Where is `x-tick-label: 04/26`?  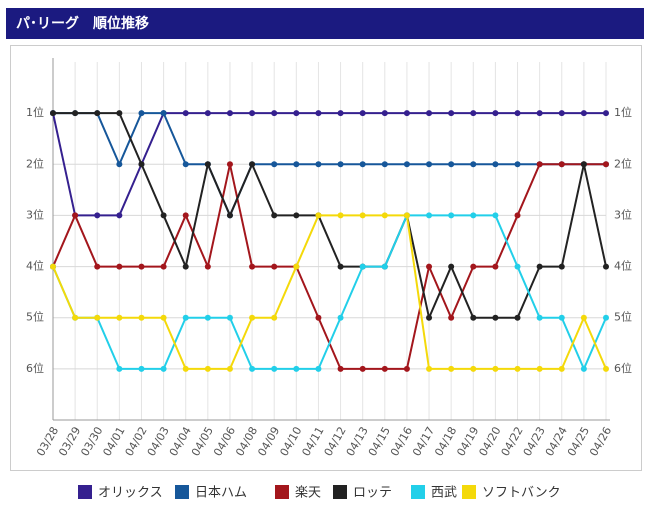
x-tick-label: 04/26 is located at coordinates (600, 442).